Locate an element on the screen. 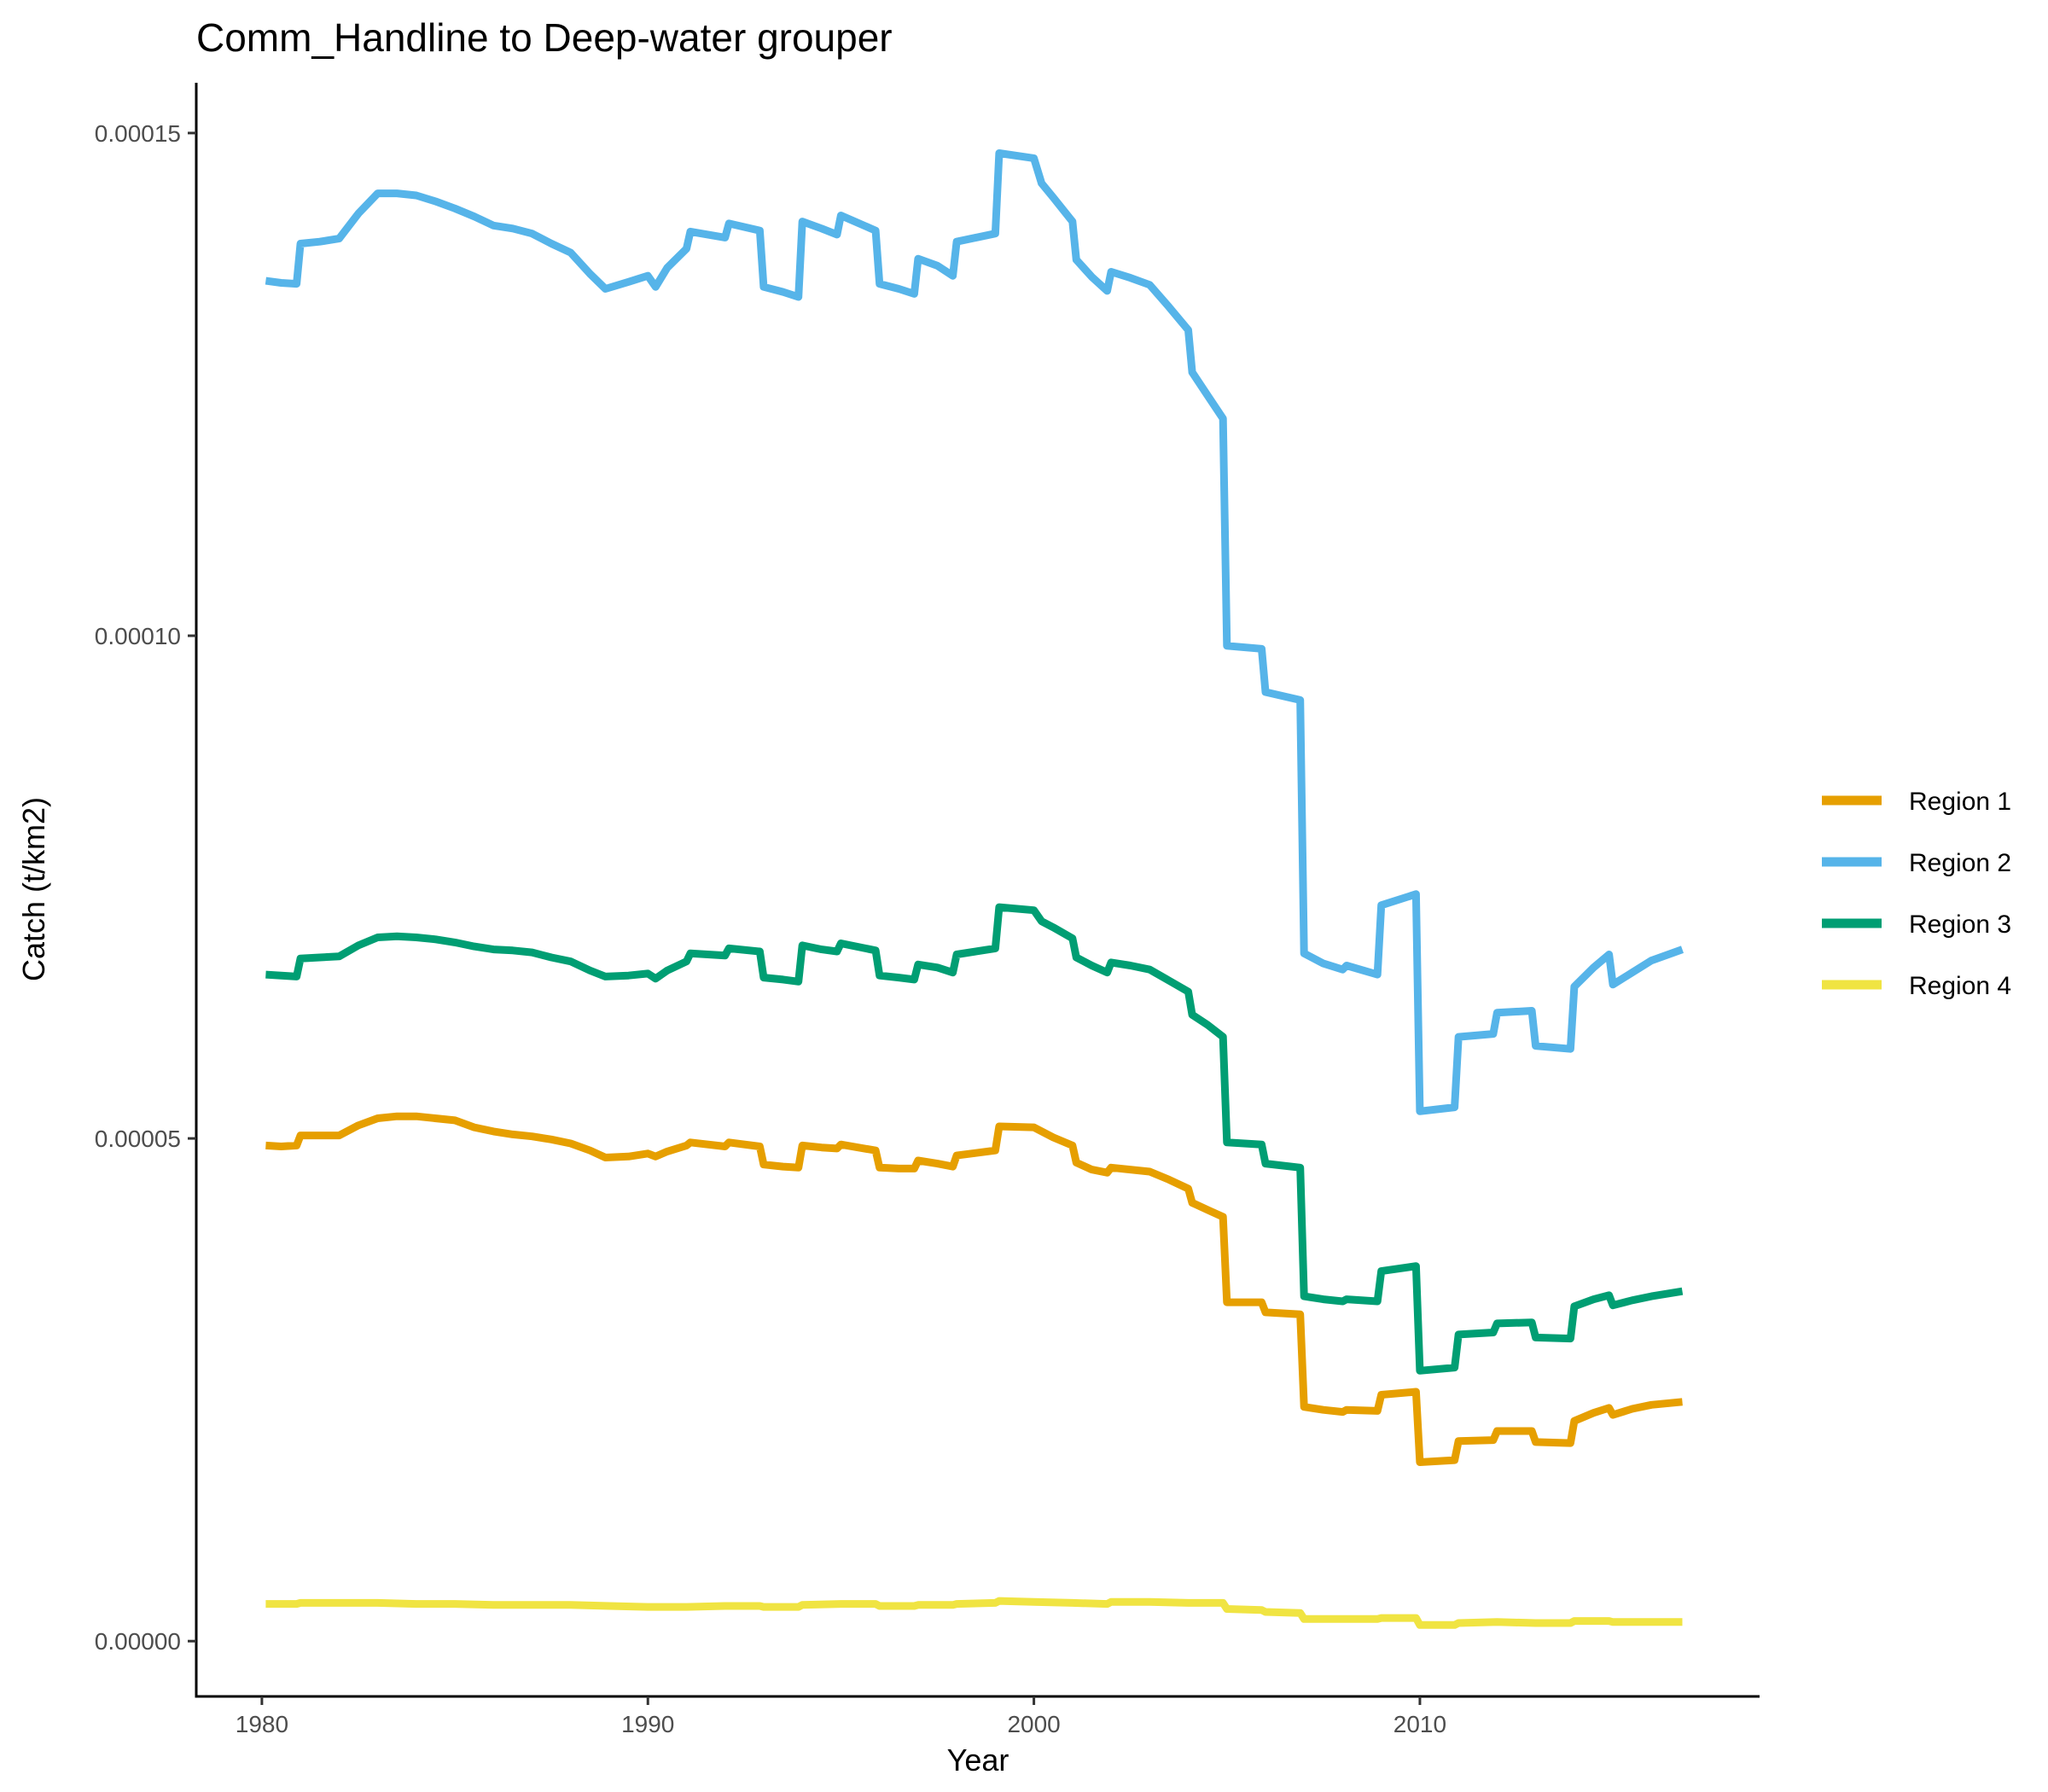 The width and height of the screenshot is (2048, 1792). legend-label: Region 4 is located at coordinates (1960, 986).